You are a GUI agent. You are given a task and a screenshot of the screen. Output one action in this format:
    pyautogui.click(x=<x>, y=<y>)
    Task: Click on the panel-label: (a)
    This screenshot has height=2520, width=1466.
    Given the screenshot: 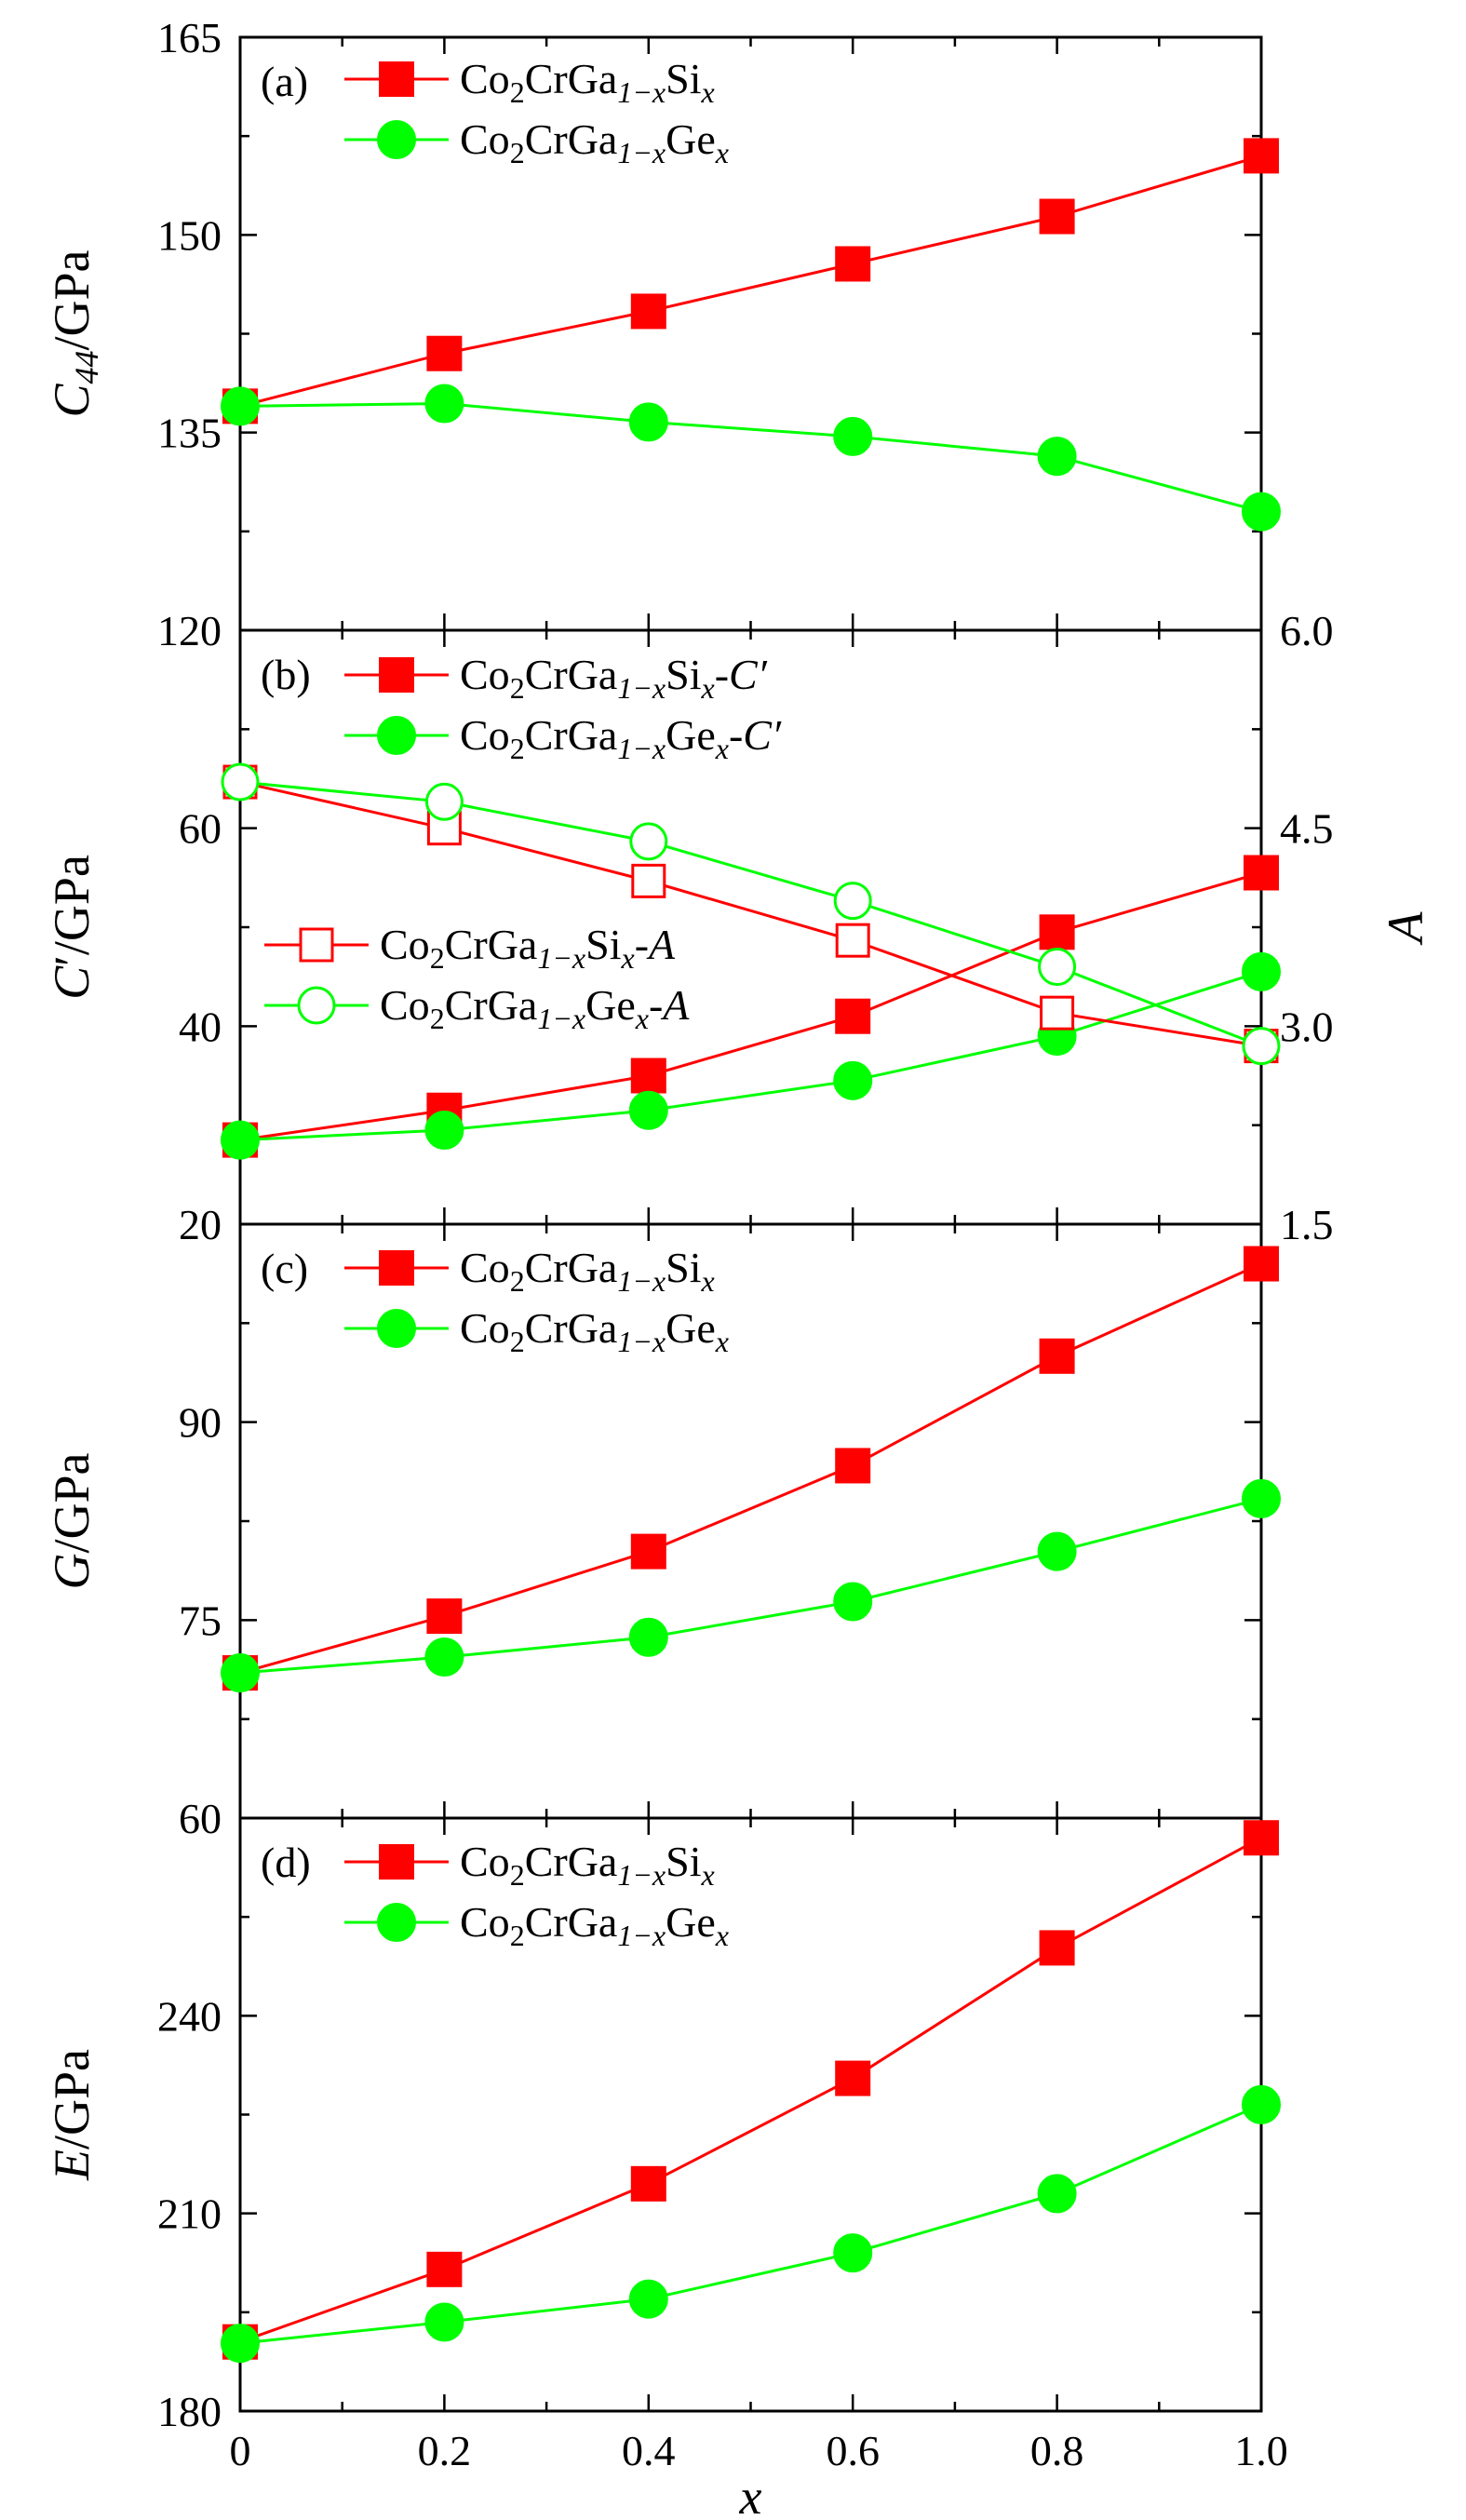 What is the action you would take?
    pyautogui.click(x=285, y=81)
    